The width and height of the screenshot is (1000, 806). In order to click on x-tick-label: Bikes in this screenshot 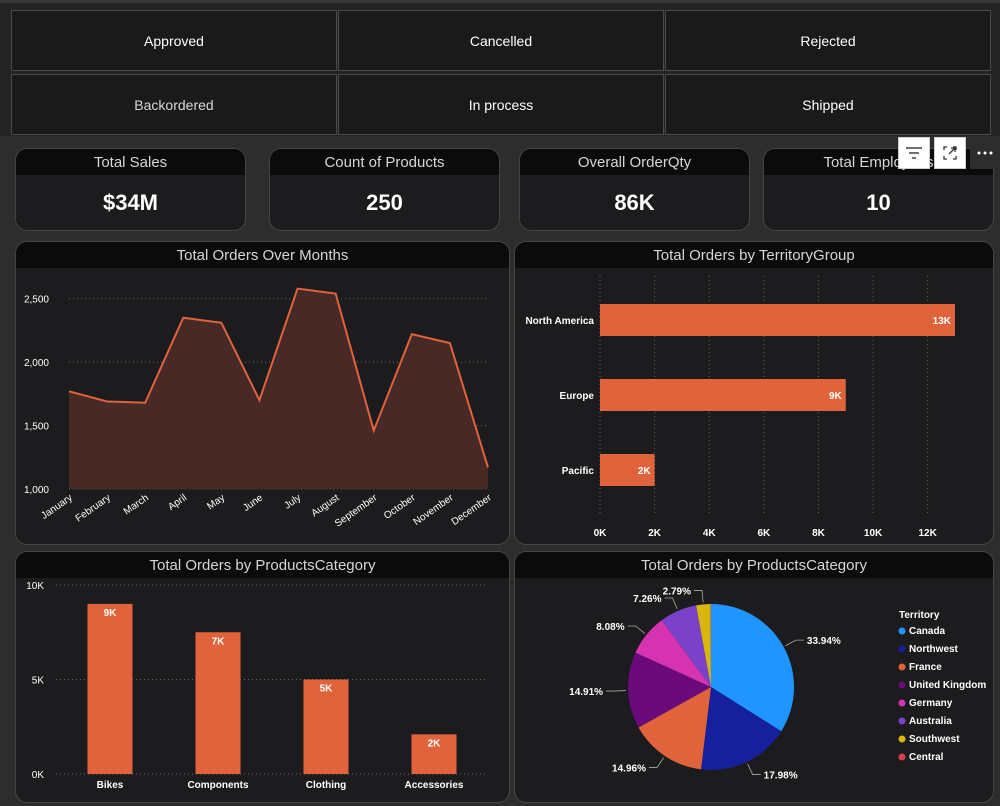, I will do `click(110, 785)`.